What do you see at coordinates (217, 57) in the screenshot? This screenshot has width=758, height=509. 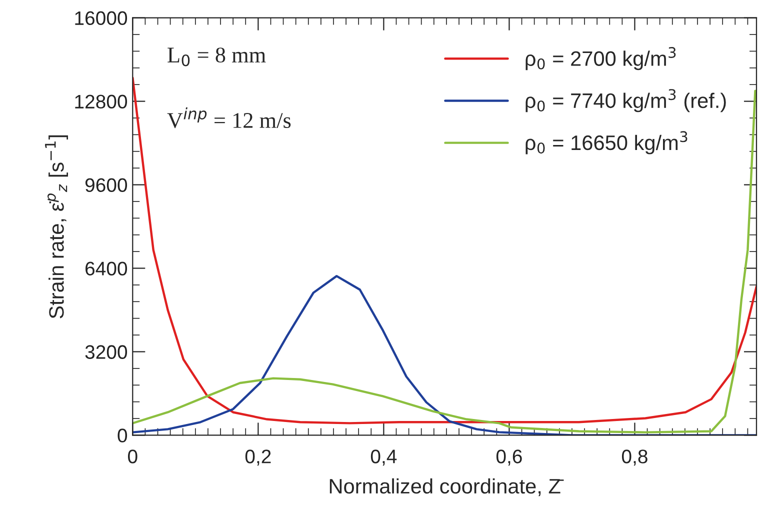 I see `annotation: L$_{0}$ = 8 mm` at bounding box center [217, 57].